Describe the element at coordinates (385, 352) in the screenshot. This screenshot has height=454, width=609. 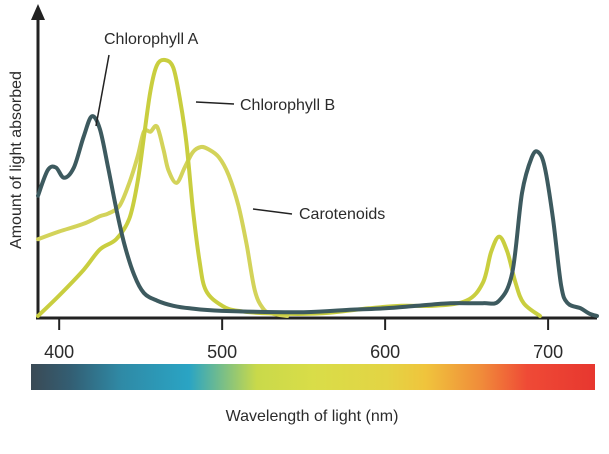
I see `x-tick-label-600: 600` at that location.